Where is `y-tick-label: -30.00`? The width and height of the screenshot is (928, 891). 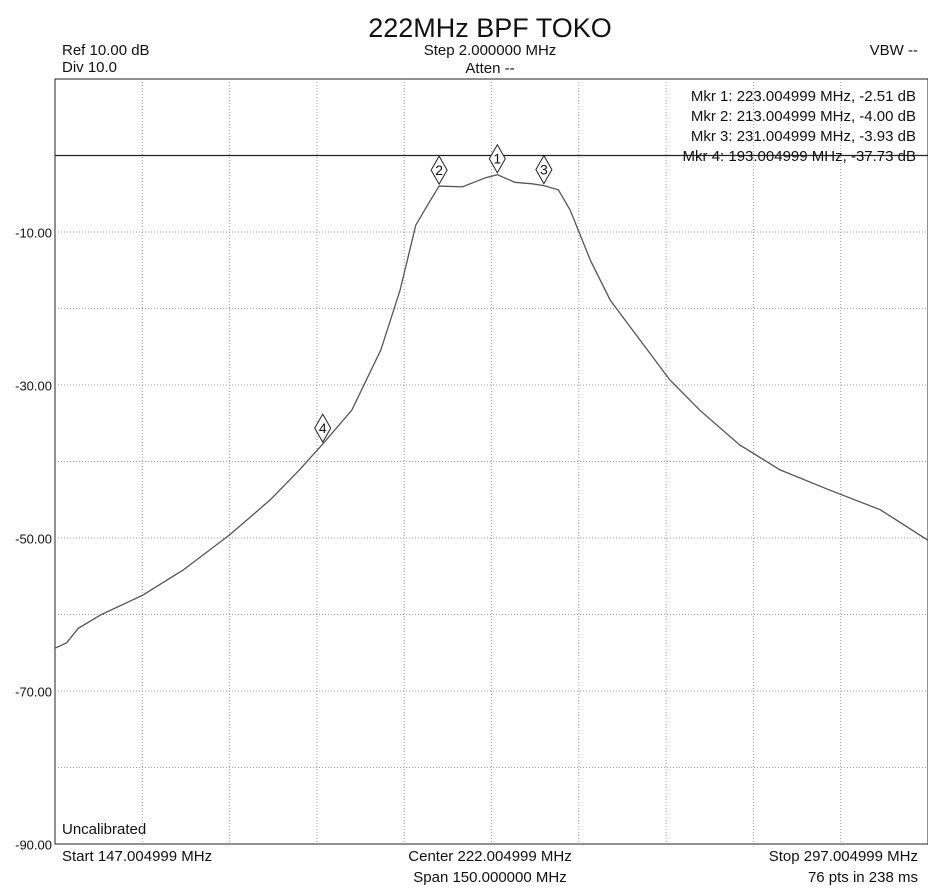
y-tick-label: -30.00 is located at coordinates (33, 385).